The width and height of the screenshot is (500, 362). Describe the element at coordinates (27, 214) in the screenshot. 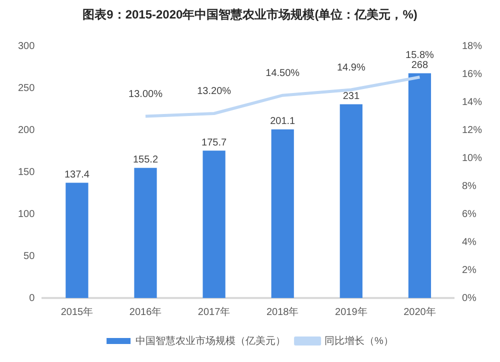

I see `y-tick-label: 100` at that location.